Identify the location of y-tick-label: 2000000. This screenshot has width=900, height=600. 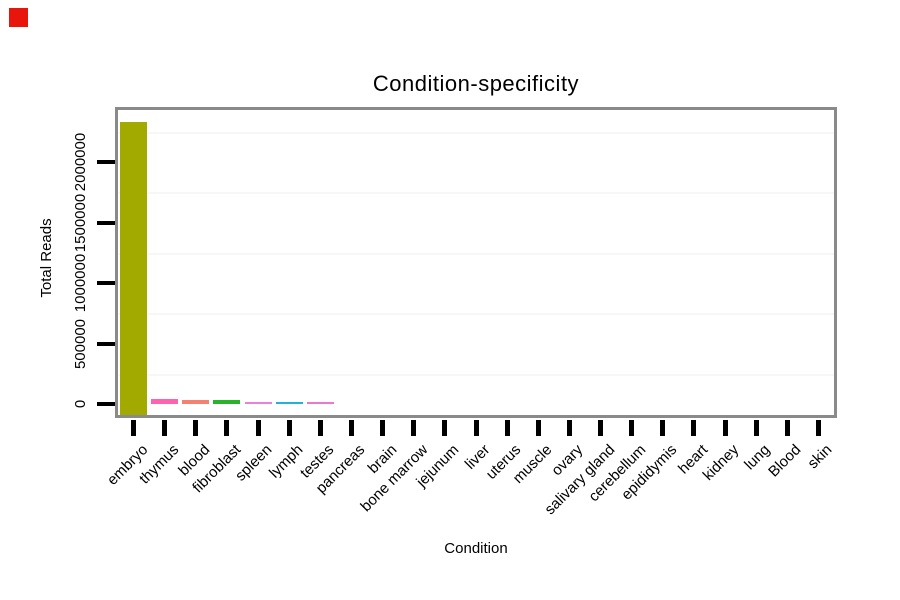
(80, 162).